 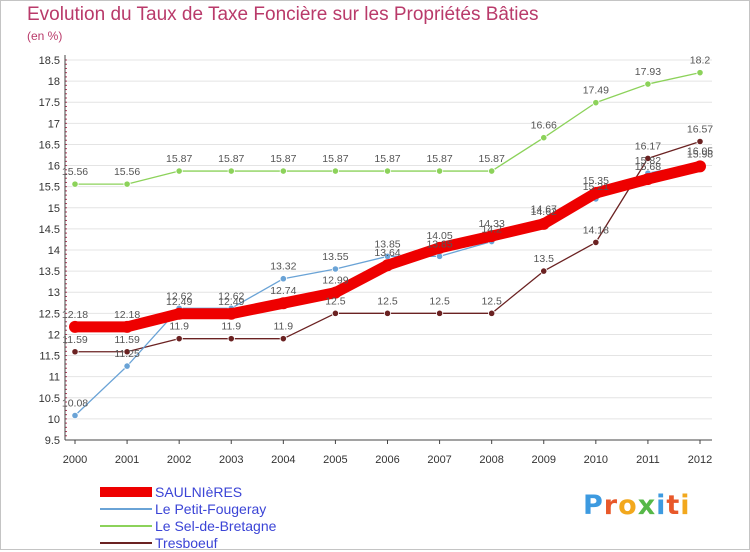 I want to click on y-tick-label: 18, so click(x=54, y=82).